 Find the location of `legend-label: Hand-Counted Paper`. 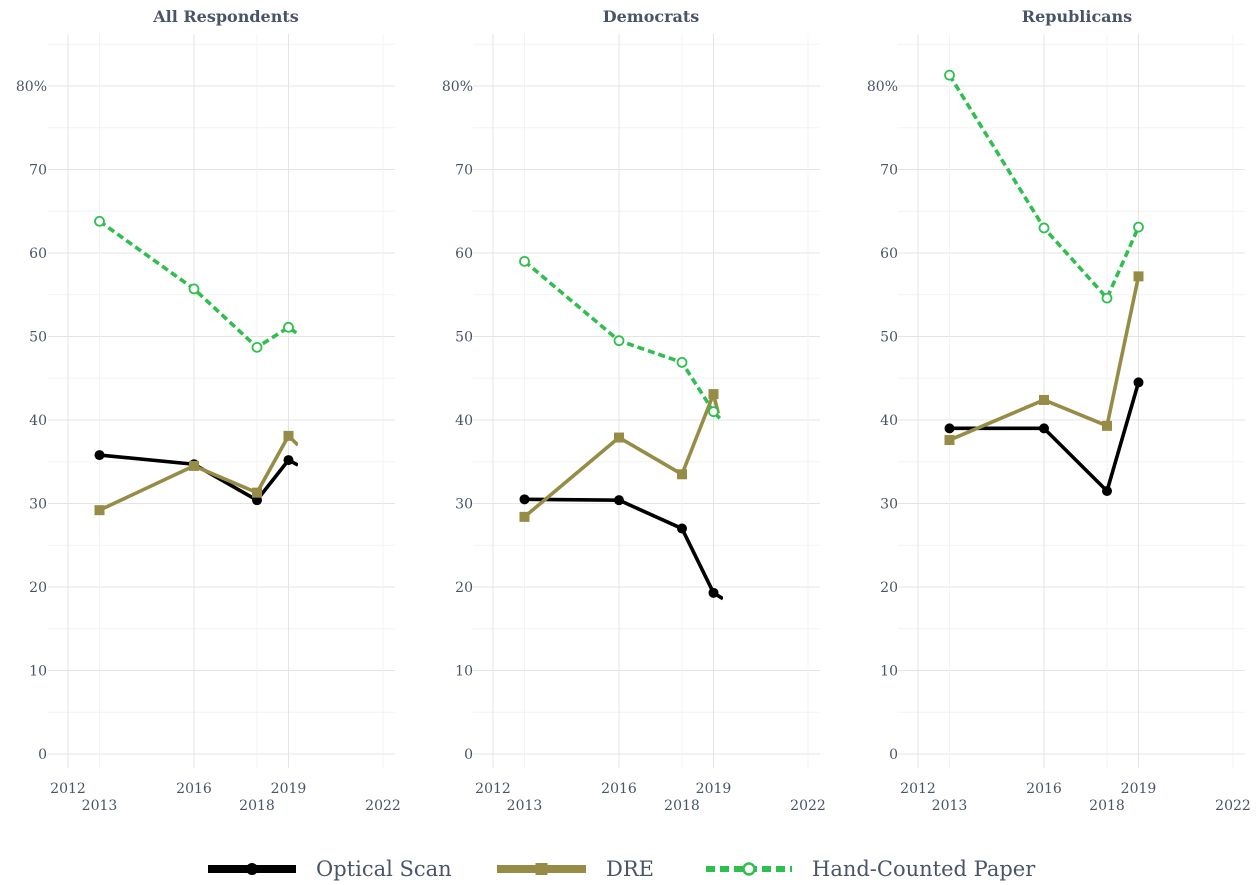

legend-label: Hand-Counted Paper is located at coordinates (924, 869).